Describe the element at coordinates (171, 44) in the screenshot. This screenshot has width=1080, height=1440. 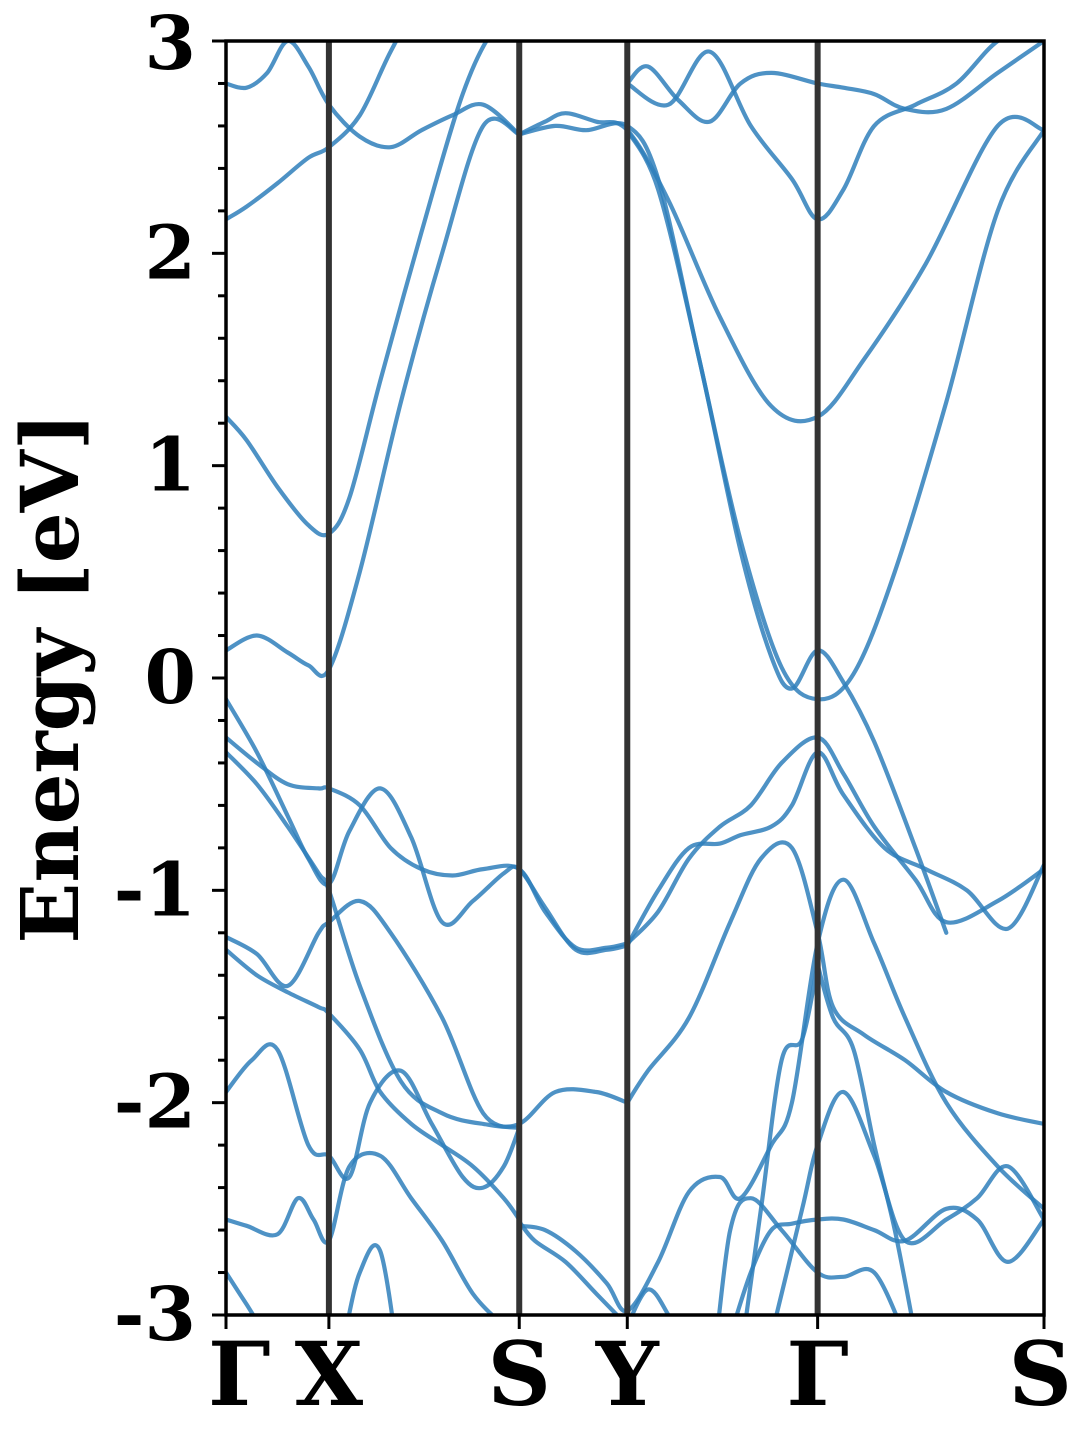
I see `y-tick-label: 3` at that location.